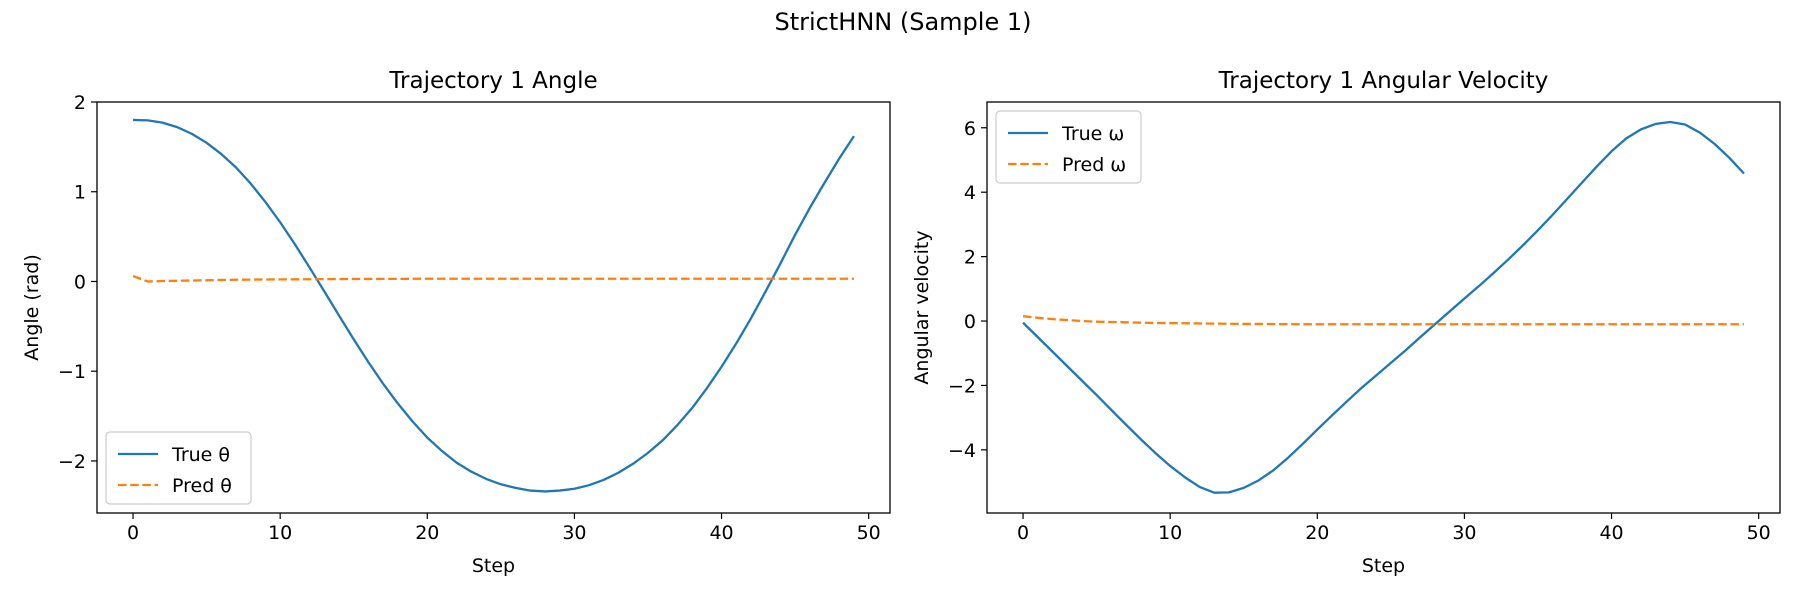 This screenshot has width=1800, height=600. Describe the element at coordinates (970, 193) in the screenshot. I see `y-tick-label: 4` at that location.